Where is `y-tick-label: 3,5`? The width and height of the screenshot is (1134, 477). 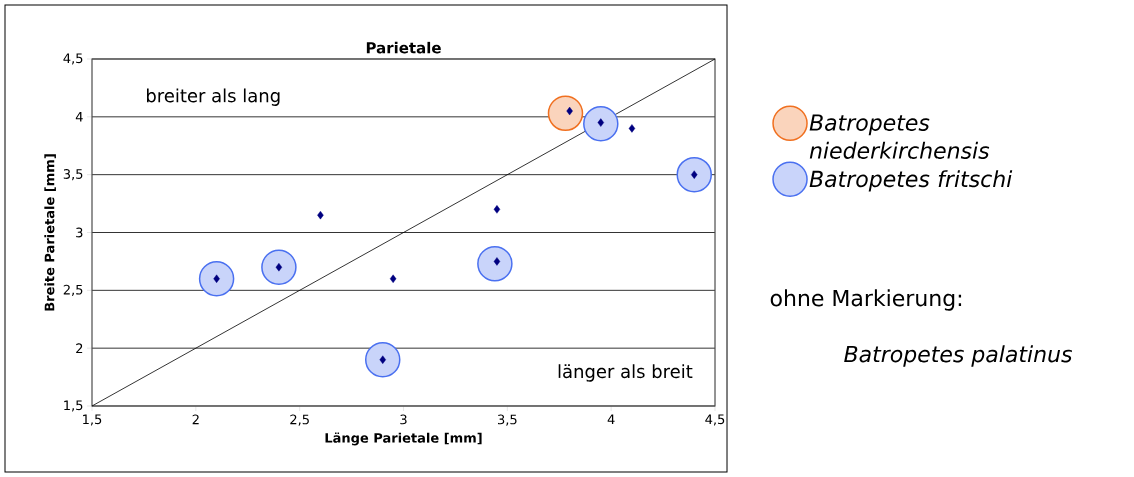
y-tick-label: 3,5 is located at coordinates (73, 175).